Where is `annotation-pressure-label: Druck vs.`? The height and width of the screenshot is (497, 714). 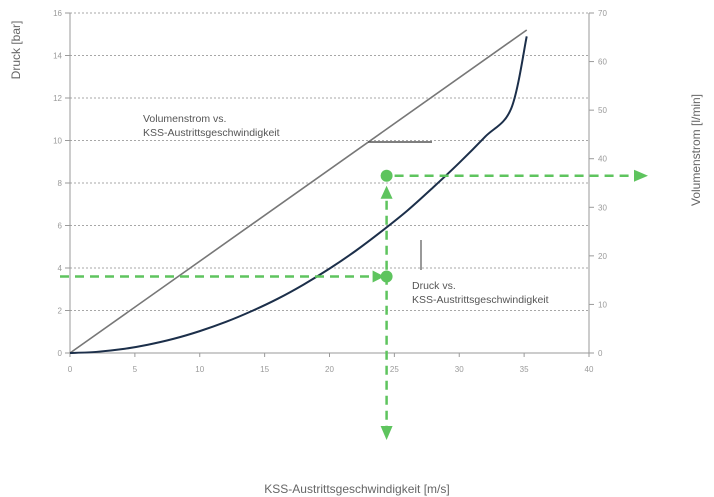
annotation-pressure-label: Druck vs. is located at coordinates (434, 286).